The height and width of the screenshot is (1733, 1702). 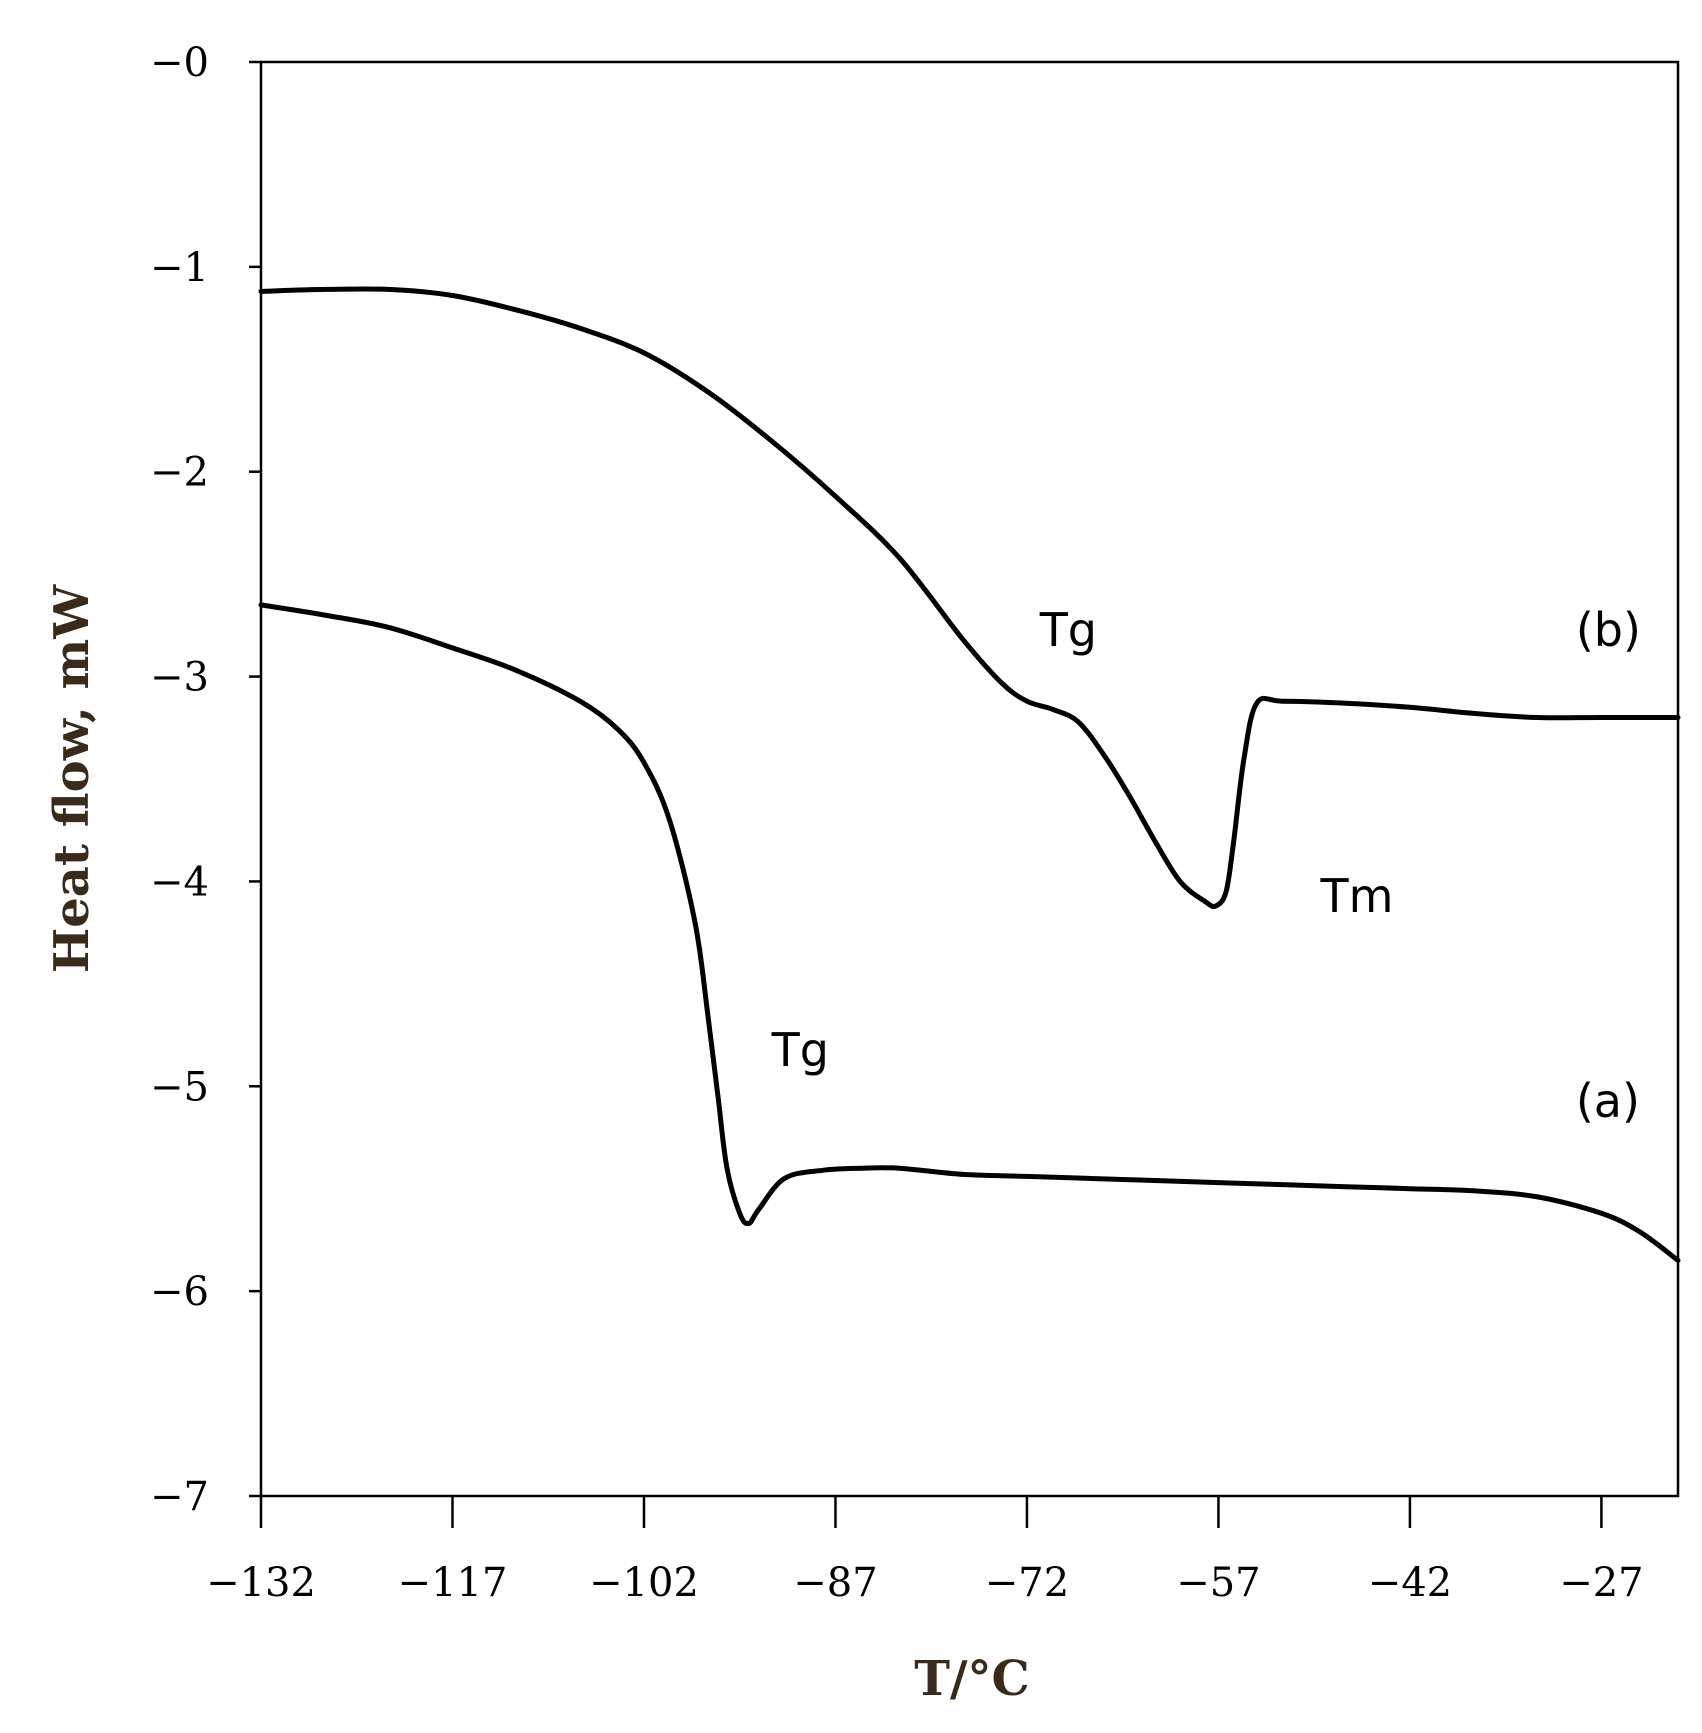 What do you see at coordinates (1218, 1583) in the screenshot?
I see `x-tick-label: −57` at bounding box center [1218, 1583].